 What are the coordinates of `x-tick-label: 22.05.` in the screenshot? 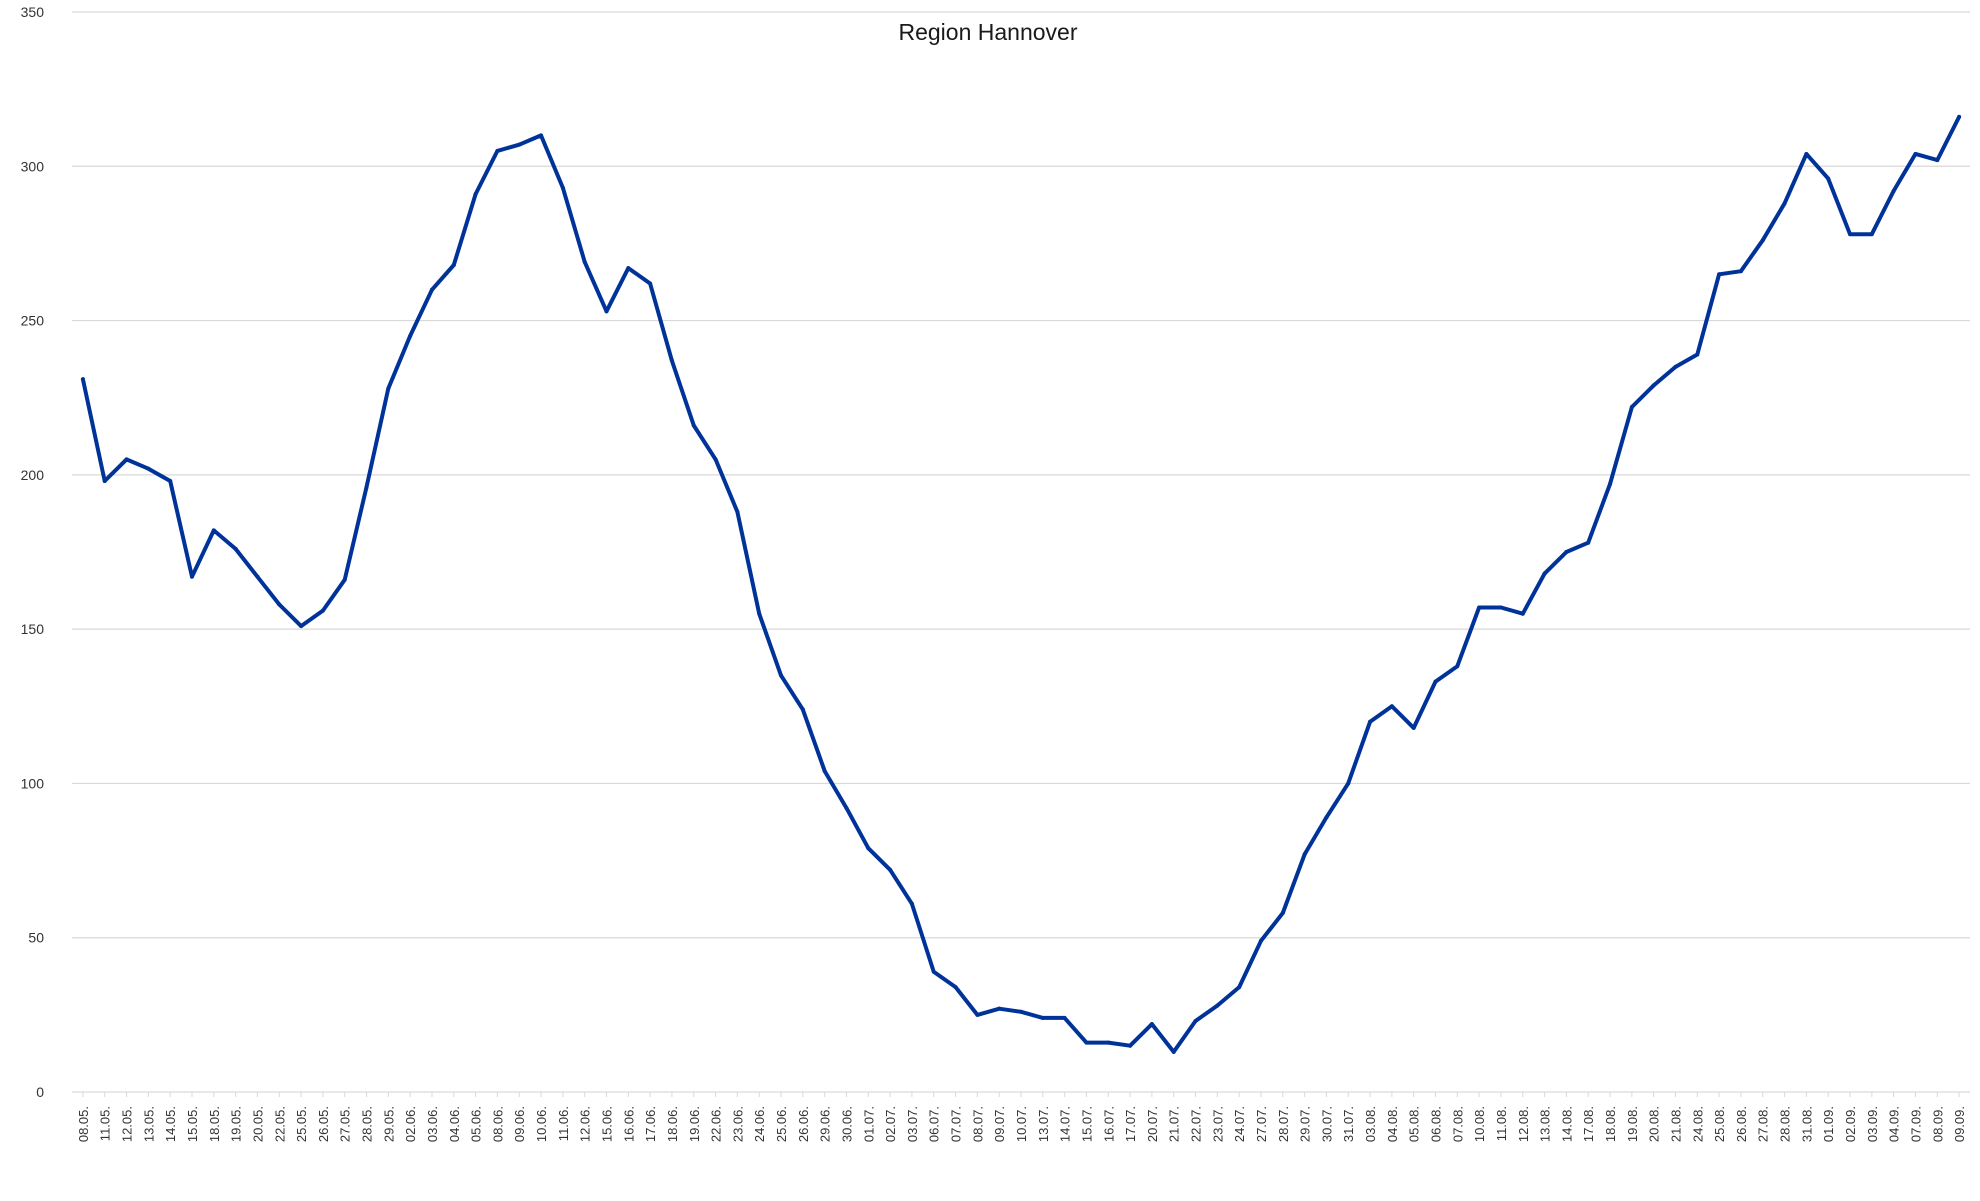 It's located at (279, 1124).